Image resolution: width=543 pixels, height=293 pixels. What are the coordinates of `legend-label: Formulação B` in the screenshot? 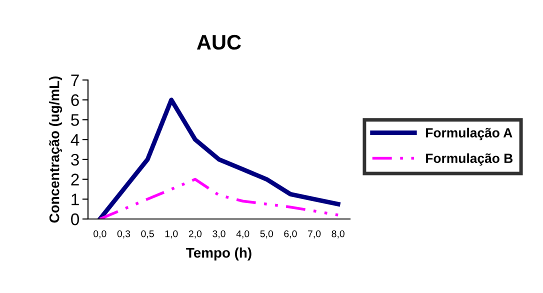 It's located at (469, 159).